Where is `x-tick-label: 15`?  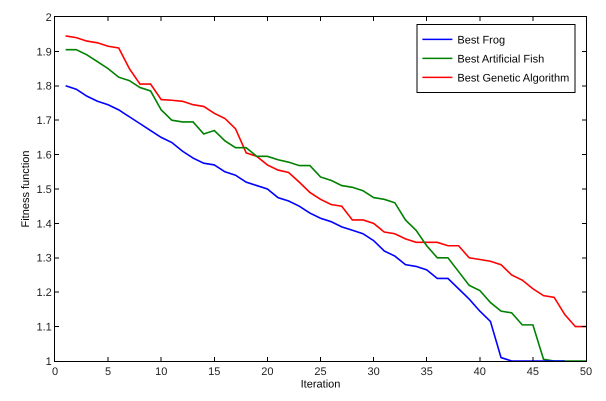 x-tick-label: 15 is located at coordinates (214, 372).